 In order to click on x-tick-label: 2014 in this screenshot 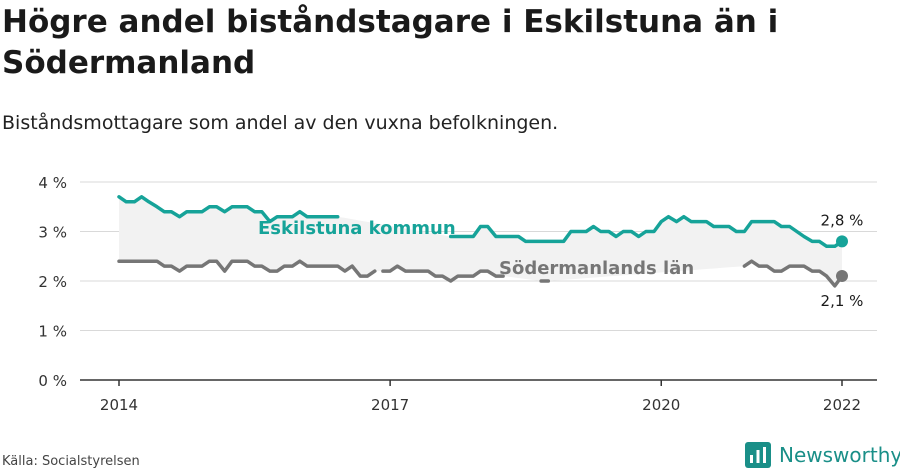, I will do `click(119, 405)`.